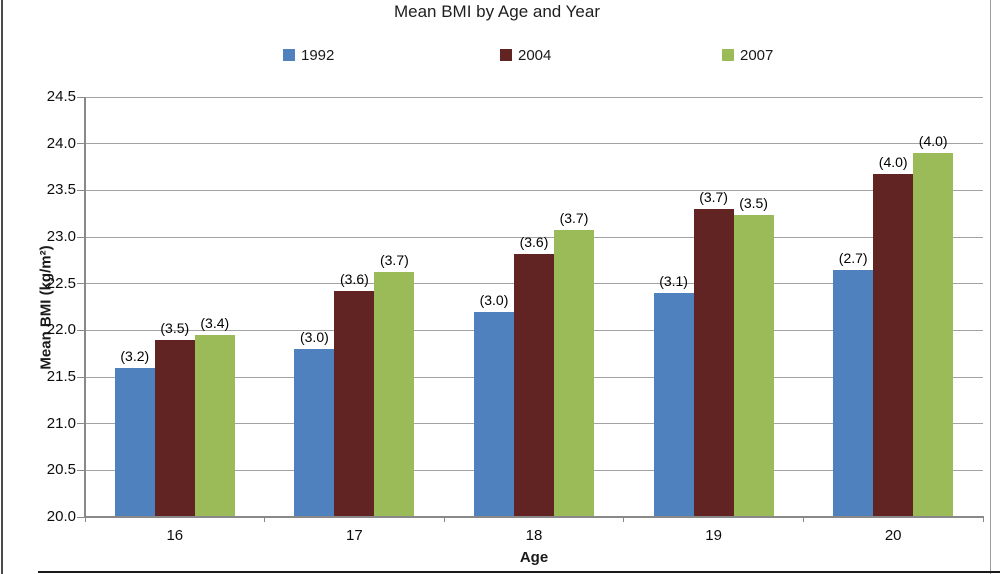 This screenshot has height=574, width=1000. Describe the element at coordinates (893, 535) in the screenshot. I see `category-label: 20` at that location.